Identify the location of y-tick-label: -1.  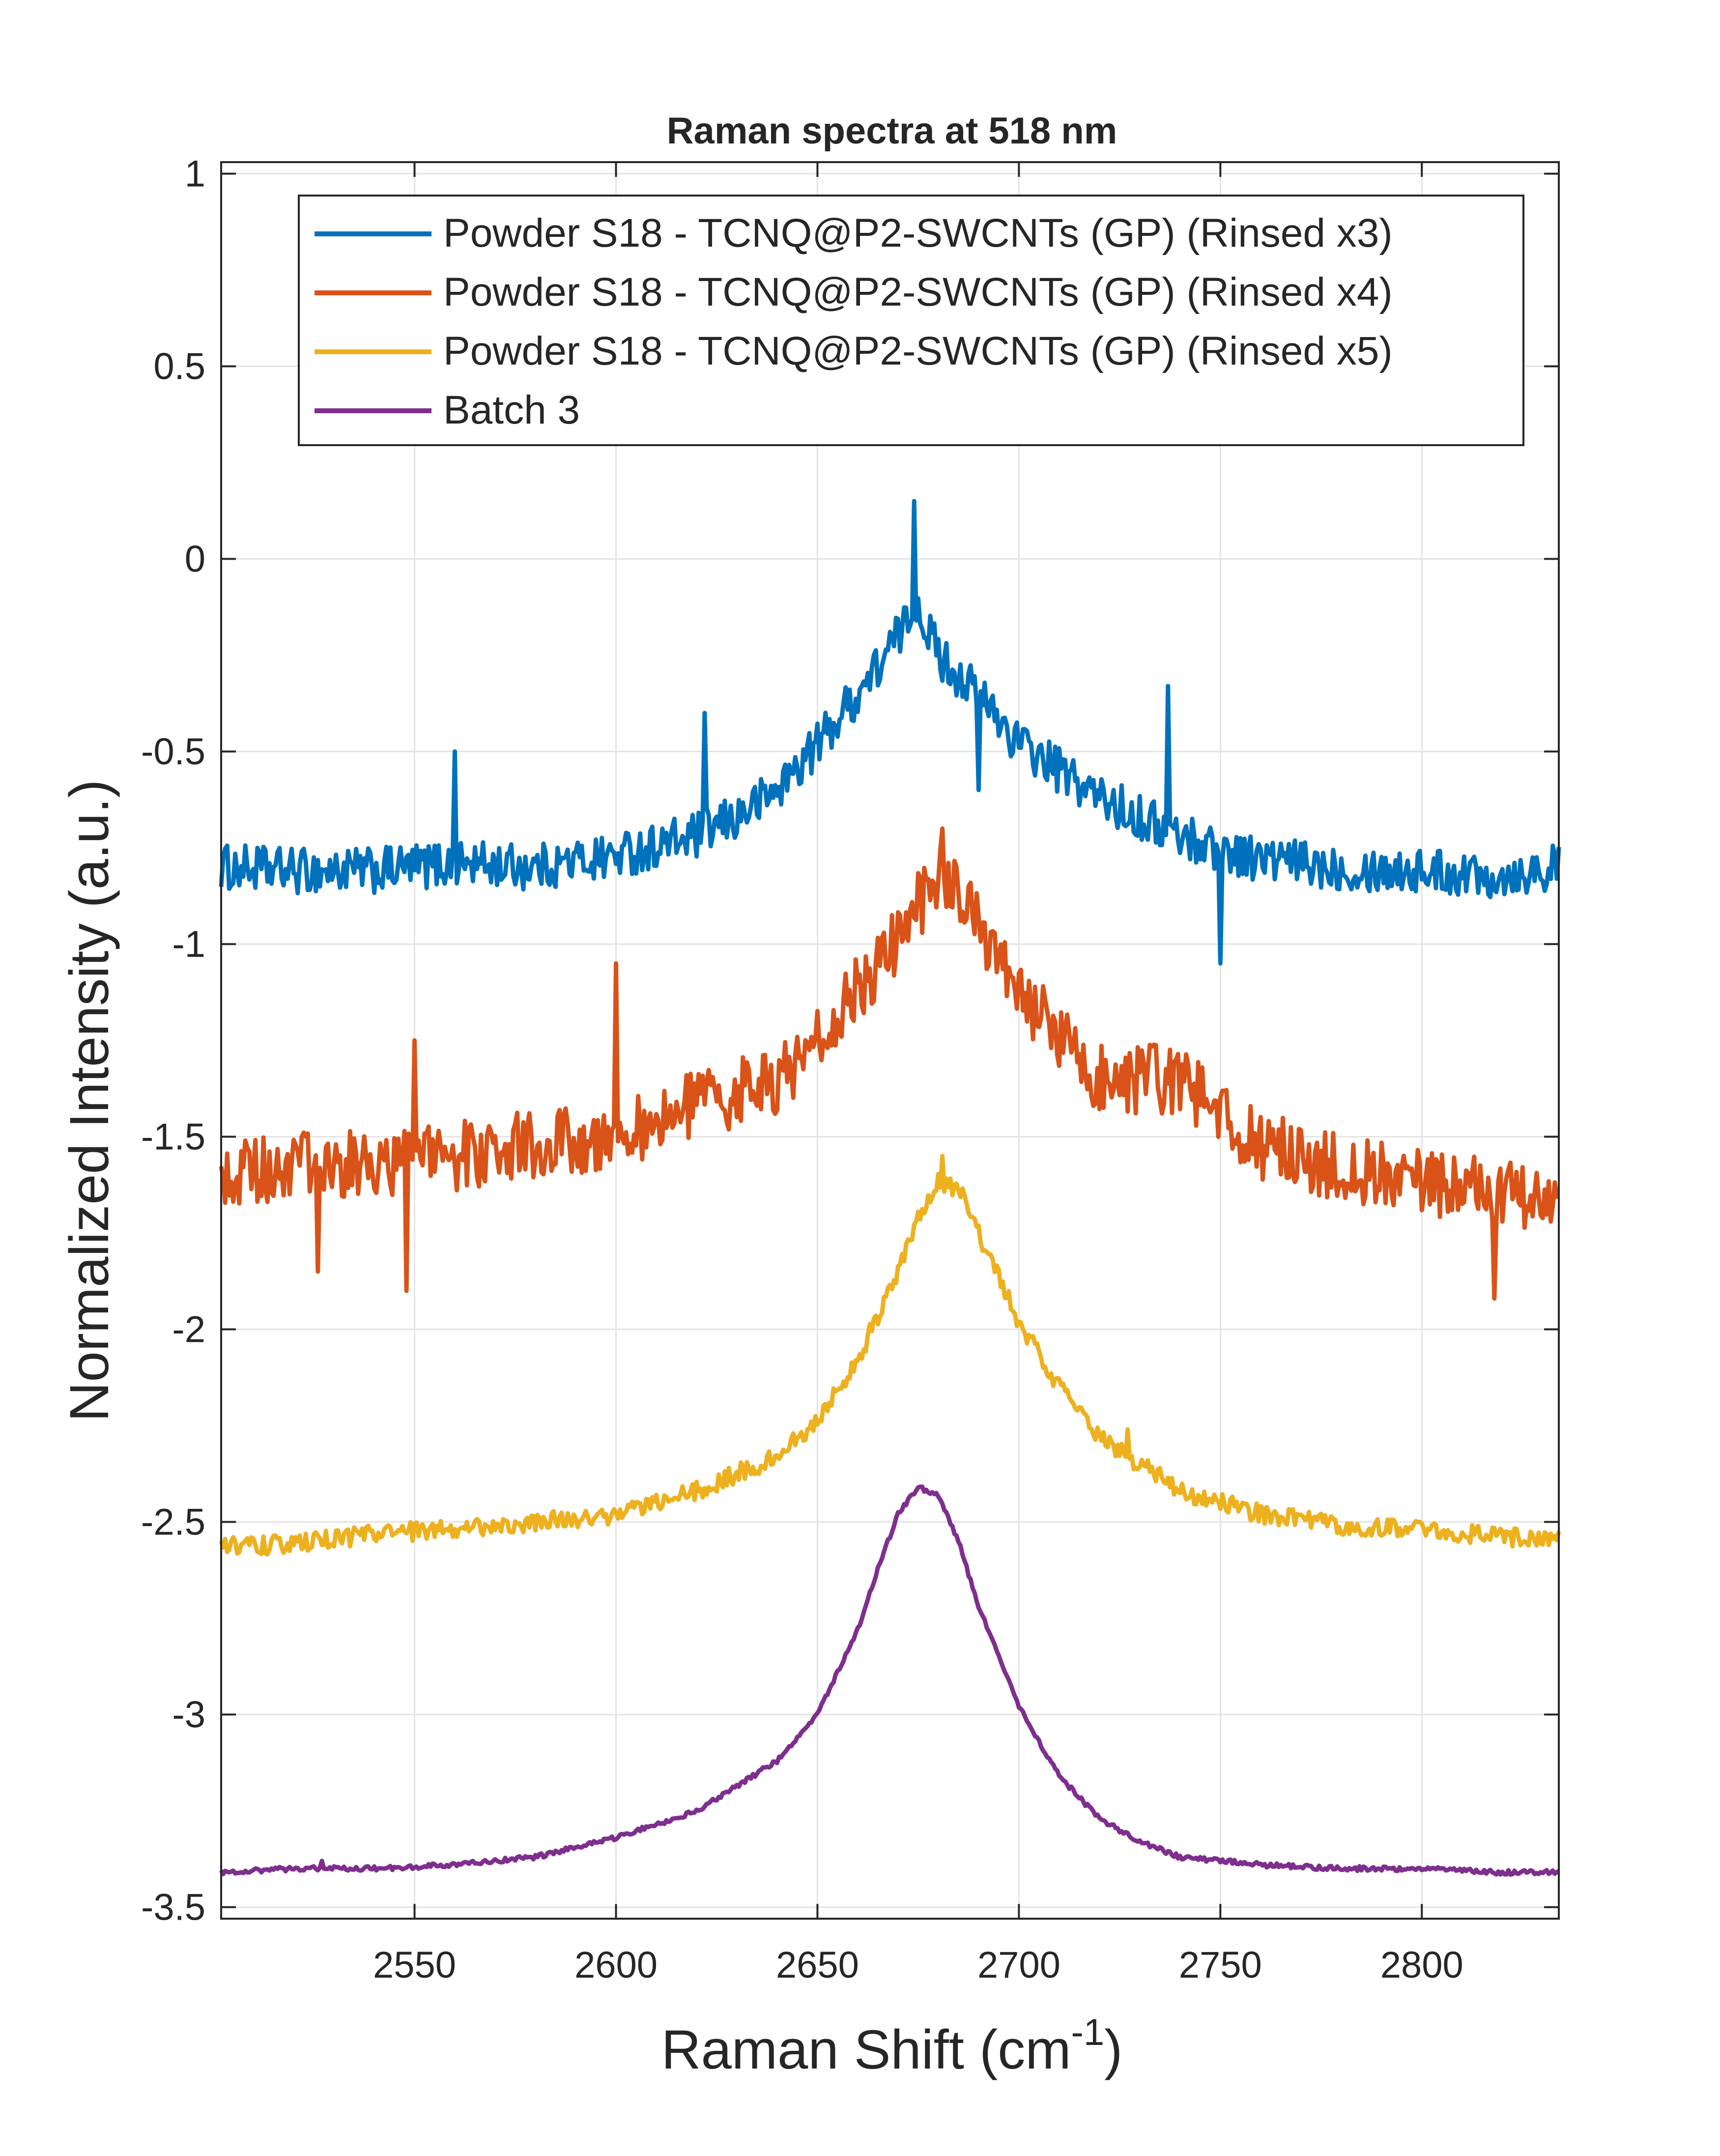
(189, 944).